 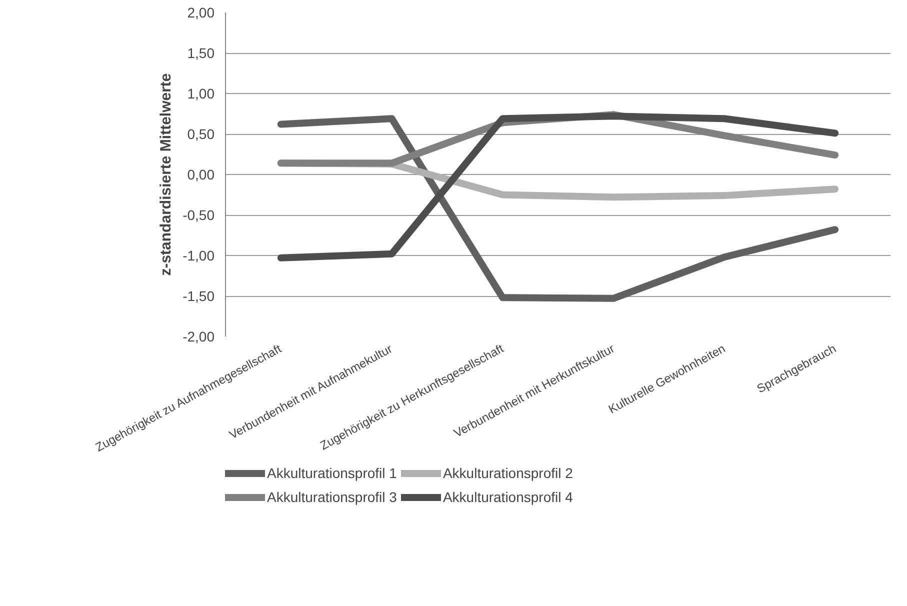 I want to click on y-tick-label: 0,50, so click(x=201, y=134).